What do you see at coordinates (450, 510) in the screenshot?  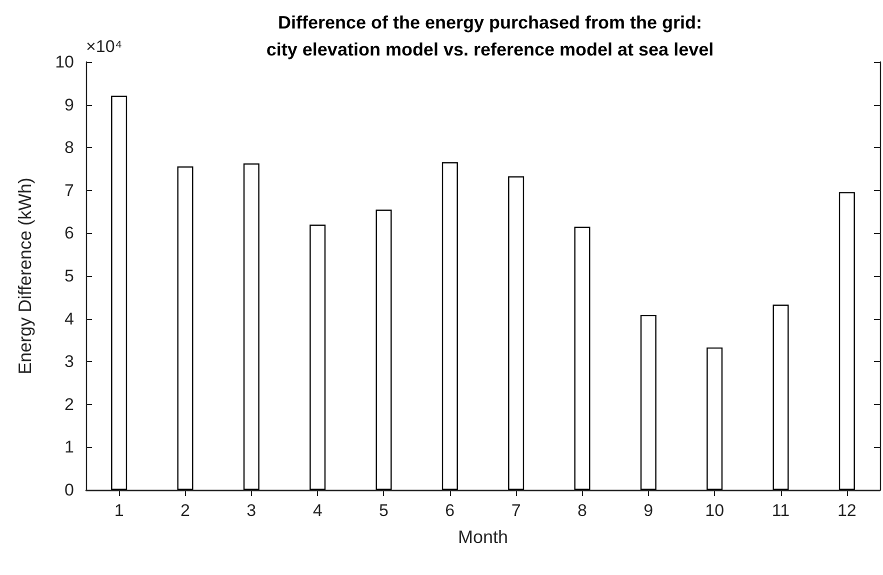 I see `x-tick-label: 6` at bounding box center [450, 510].